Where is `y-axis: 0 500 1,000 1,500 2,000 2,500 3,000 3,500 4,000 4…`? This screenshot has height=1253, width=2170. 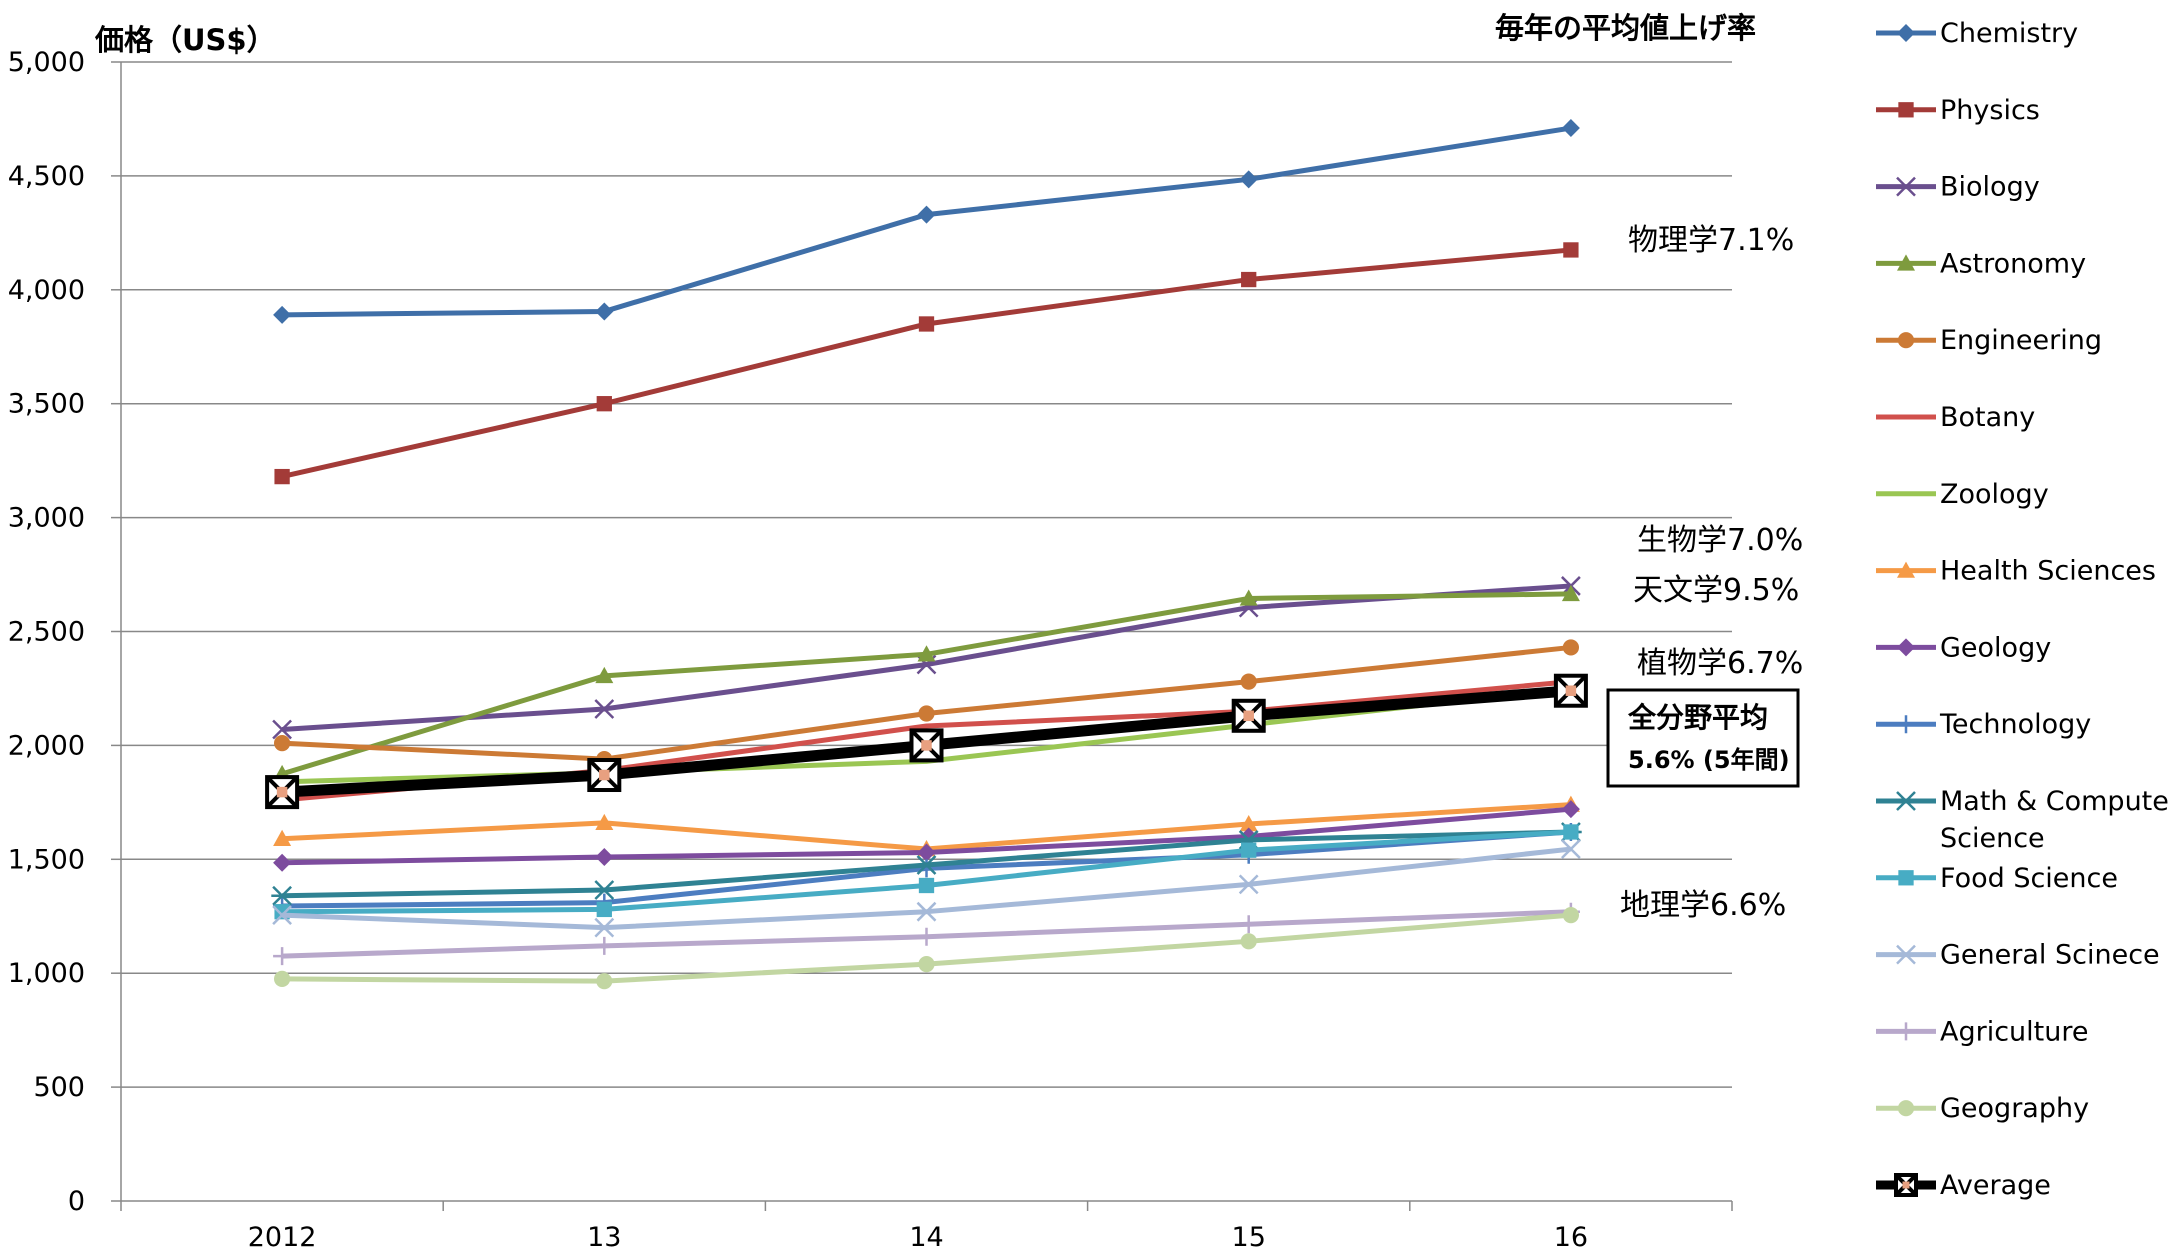
y-axis: 0 500 1,000 1,500 2,000 2,500 3,000 3,500 4,000 4… is located at coordinates (65, 632).